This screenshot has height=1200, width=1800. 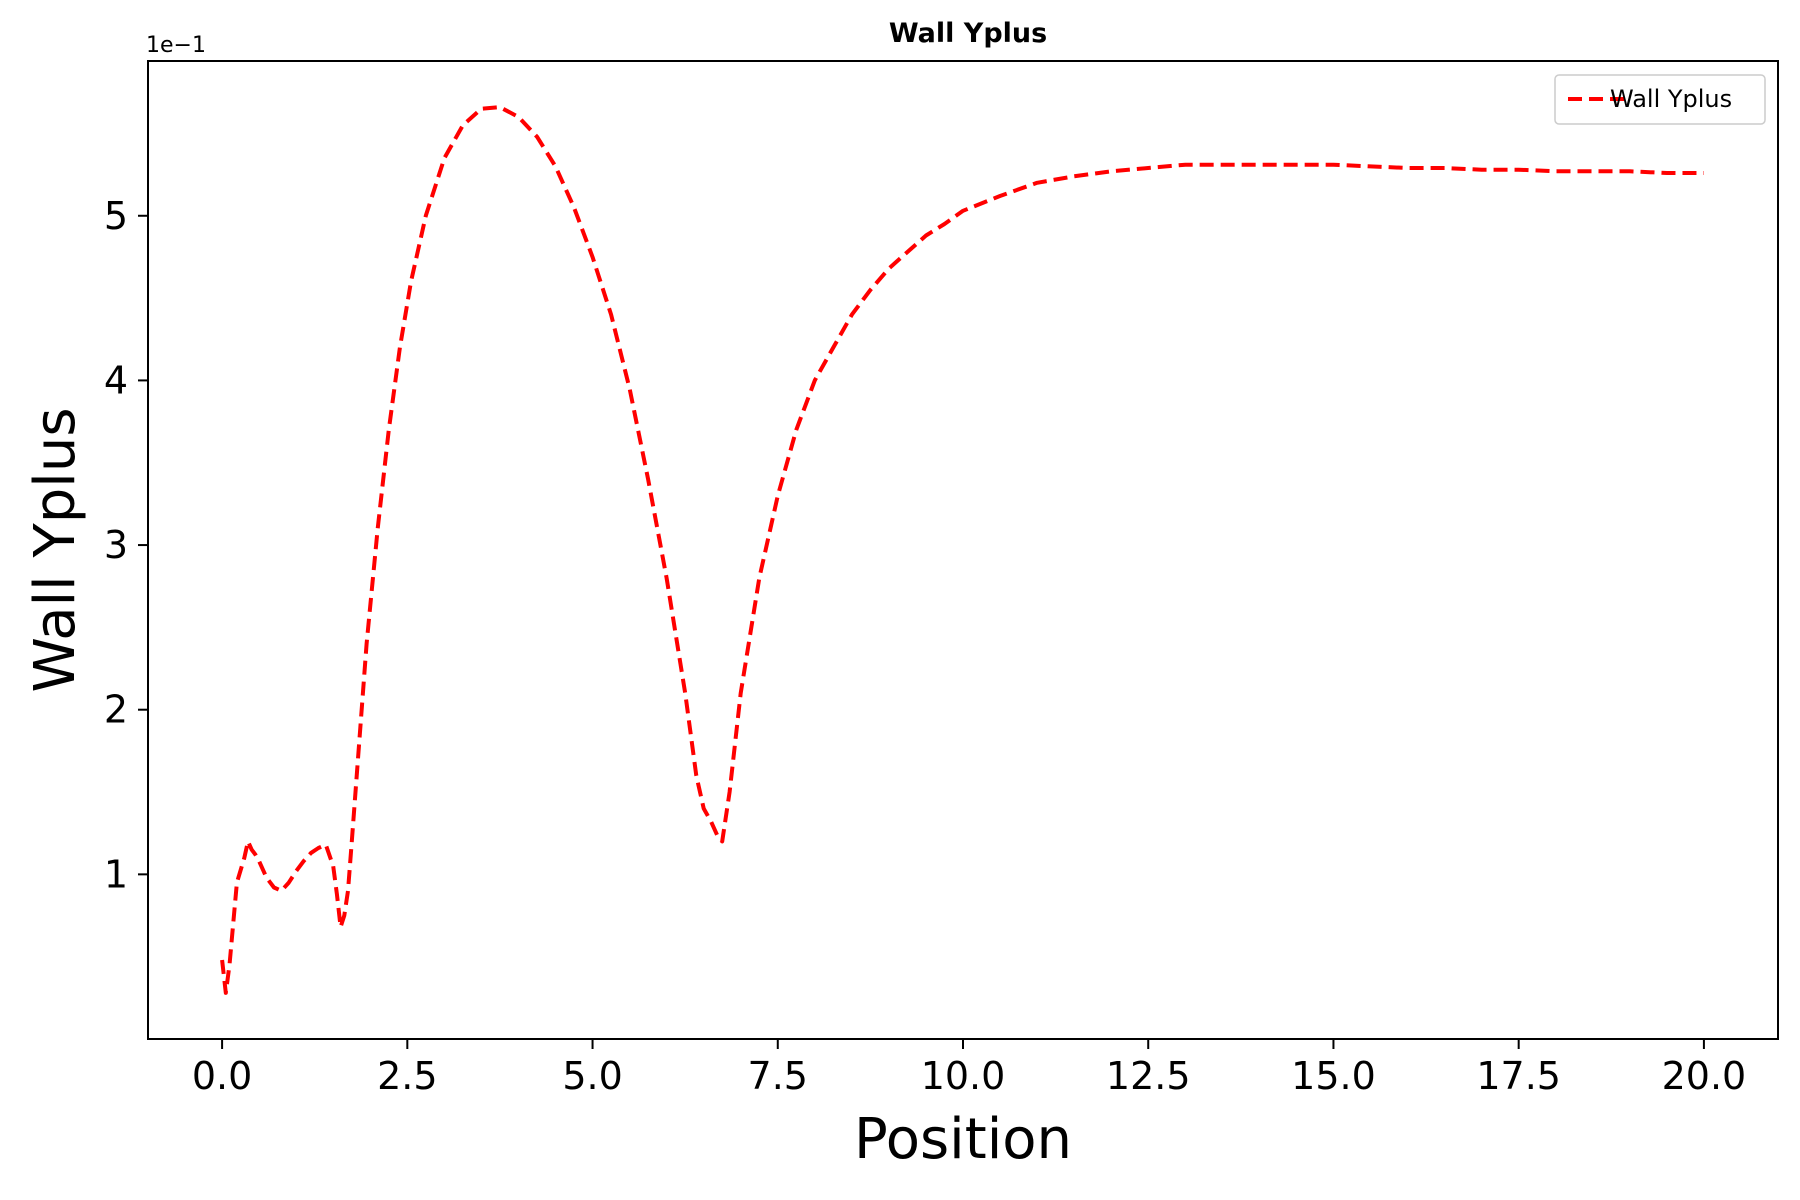 What do you see at coordinates (963, 1139) in the screenshot?
I see `x-axis-label: Position` at bounding box center [963, 1139].